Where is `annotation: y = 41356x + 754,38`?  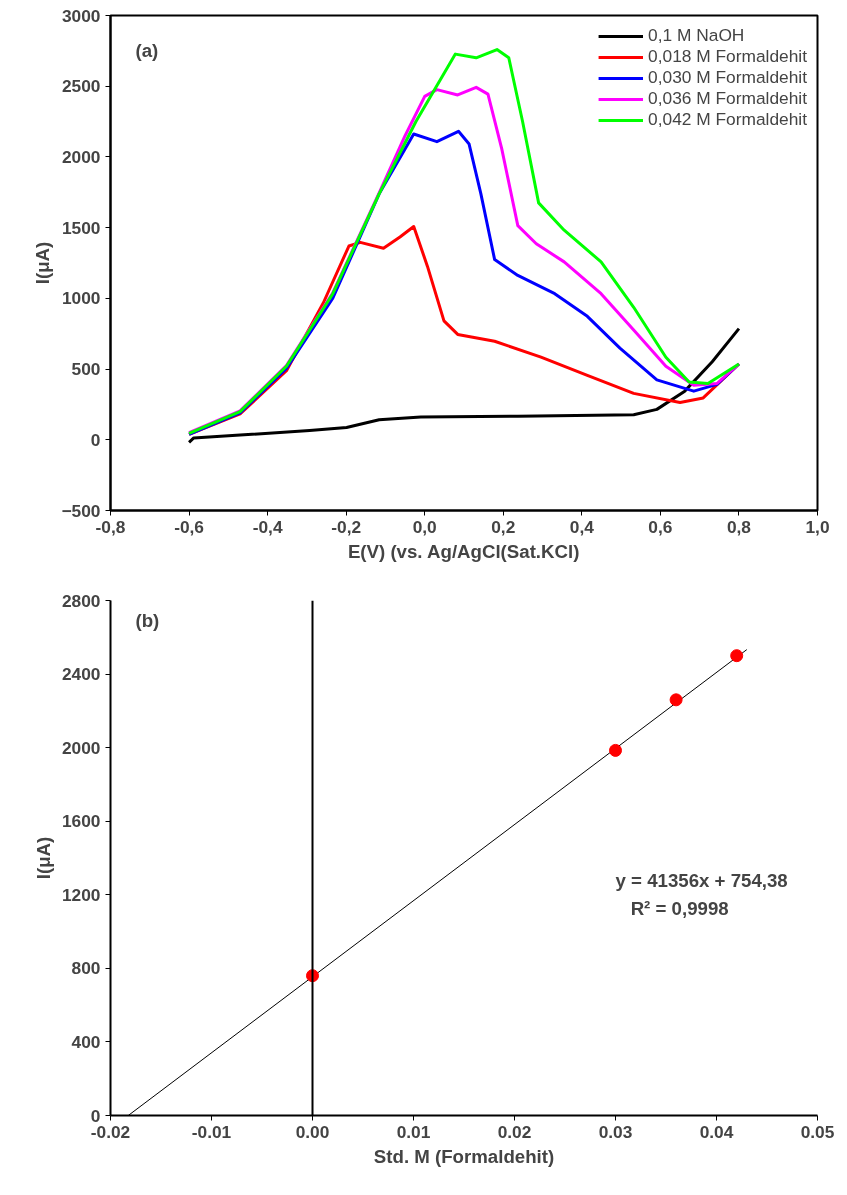 annotation: y = 41356x + 754,38 is located at coordinates (701, 881).